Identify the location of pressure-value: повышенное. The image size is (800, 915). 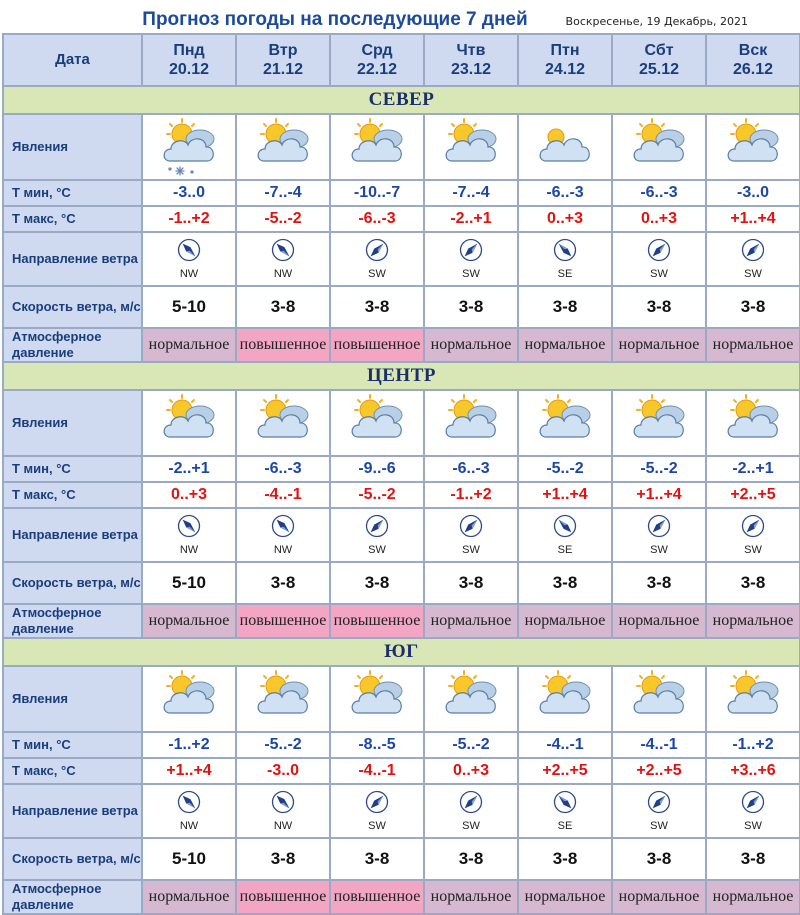
(283, 345).